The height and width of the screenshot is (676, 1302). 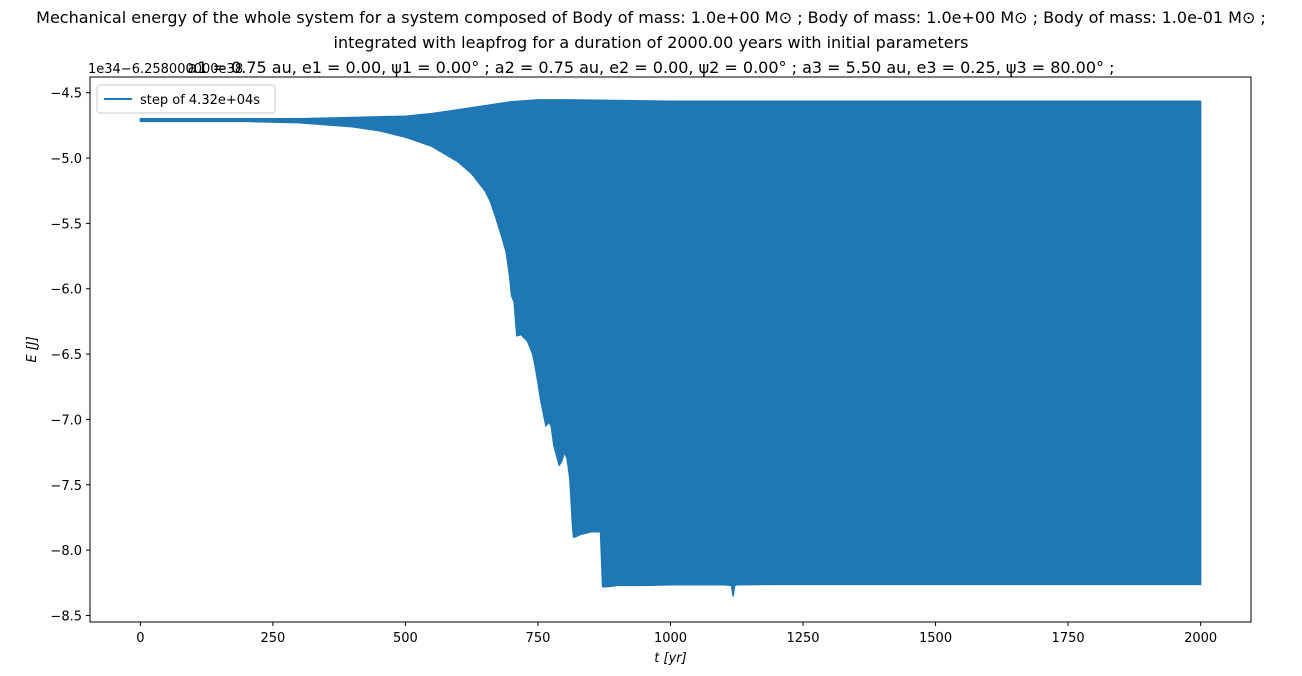 I want to click on y-axis: −8.5 −8.0 −7.5 −7.0 −6.5 −6.0 −5.5 −5.0 −4.5, so click(x=70, y=355).